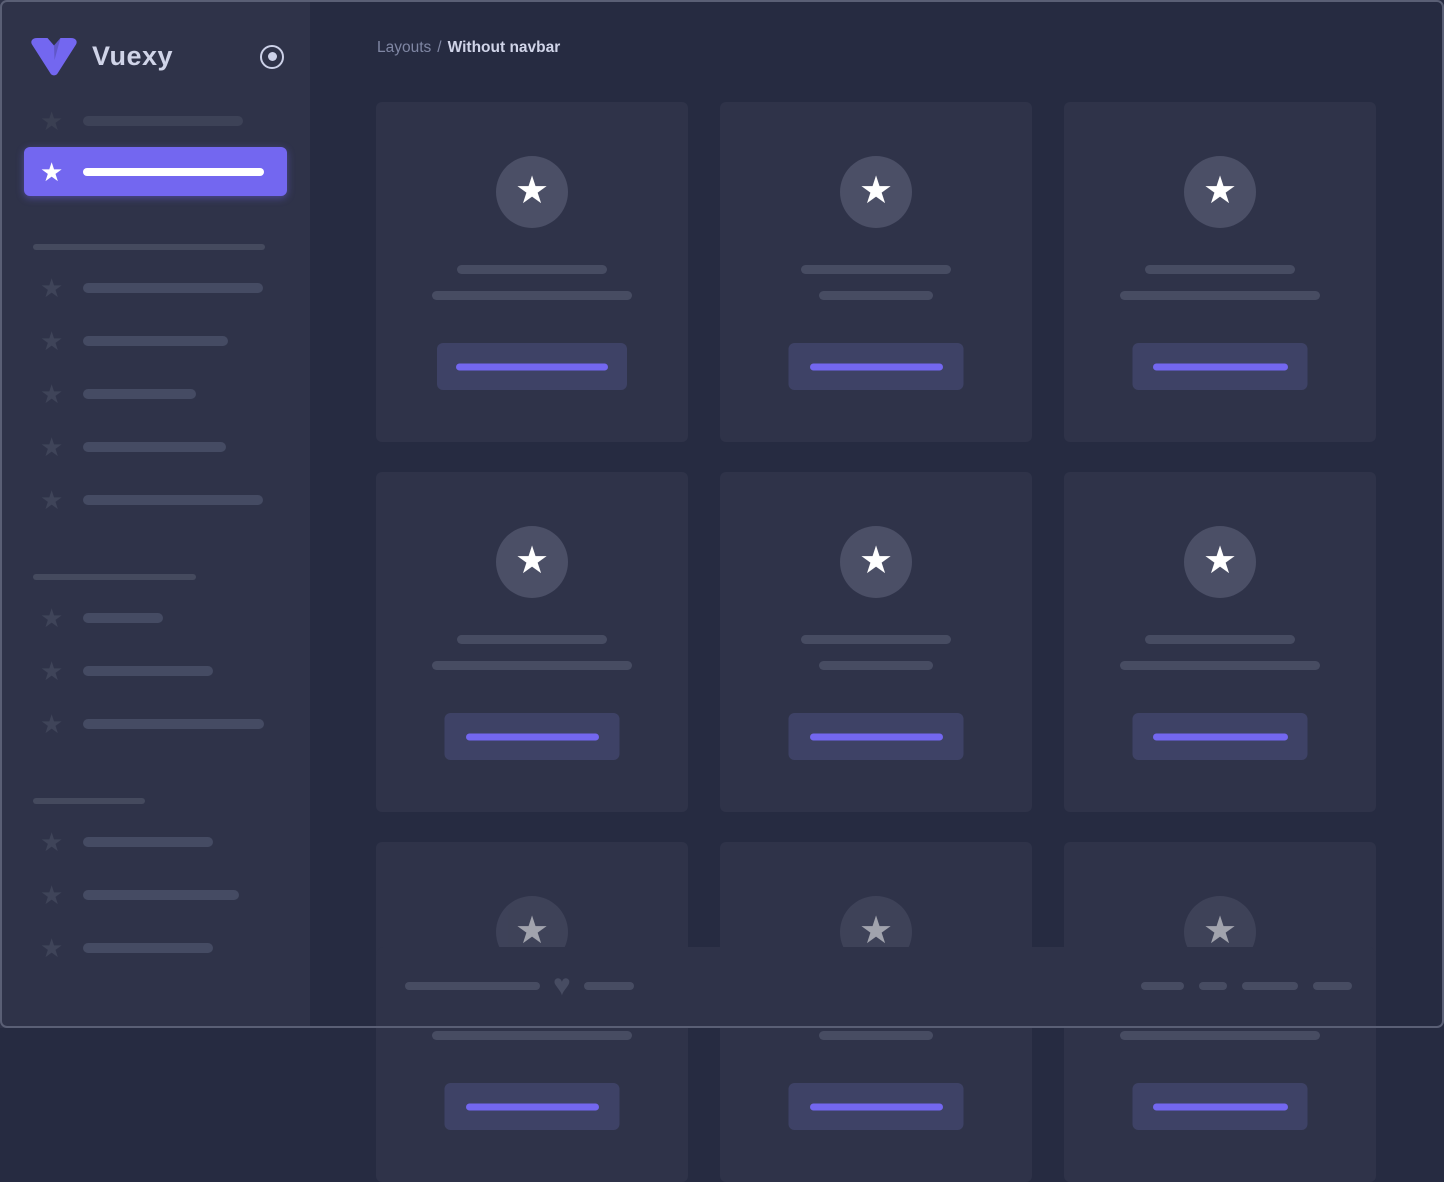  What do you see at coordinates (504, 47) in the screenshot?
I see `breadcrumb-current: Without navbar` at bounding box center [504, 47].